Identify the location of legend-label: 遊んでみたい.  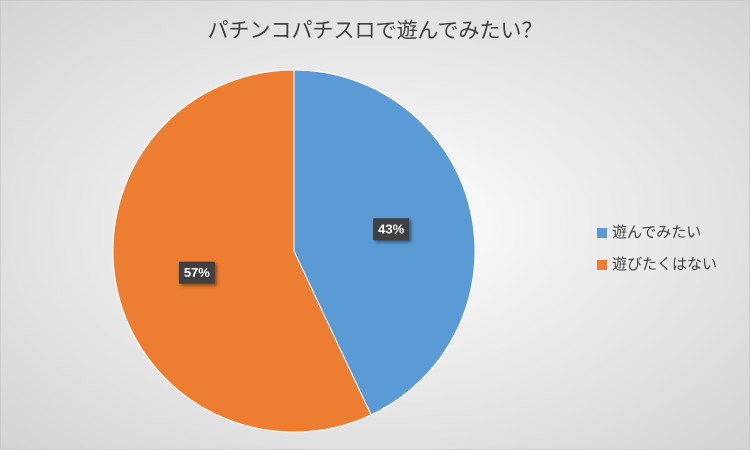
(656, 232).